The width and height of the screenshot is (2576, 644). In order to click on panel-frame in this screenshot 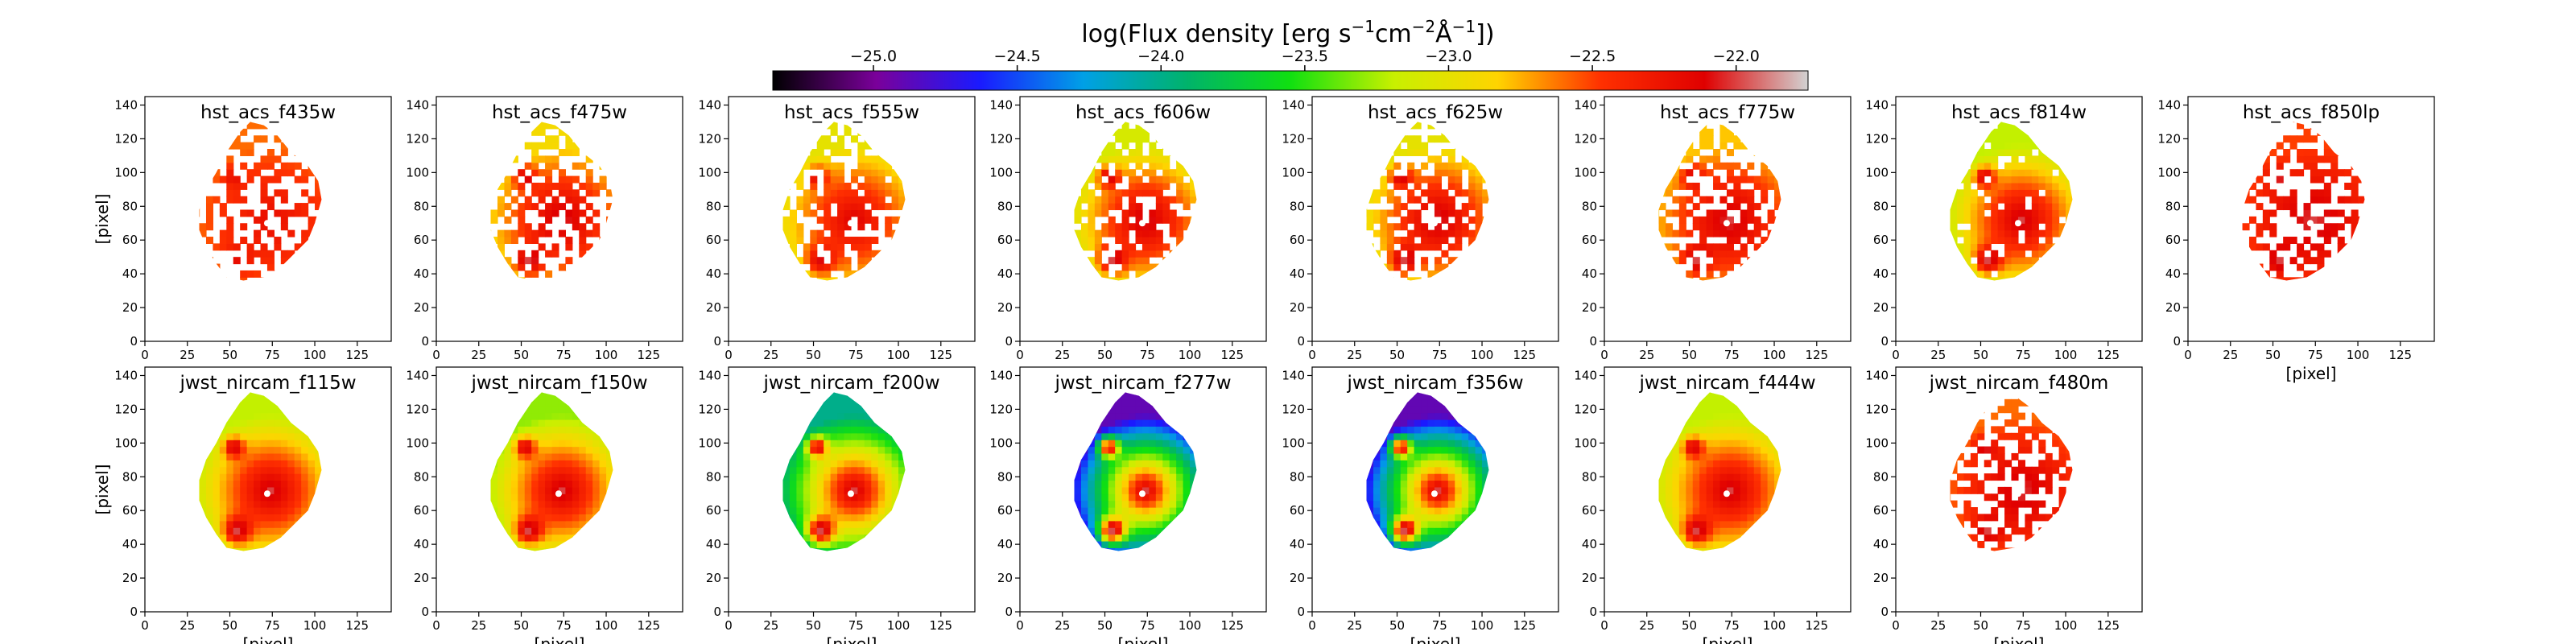, I will do `click(1143, 219)`.